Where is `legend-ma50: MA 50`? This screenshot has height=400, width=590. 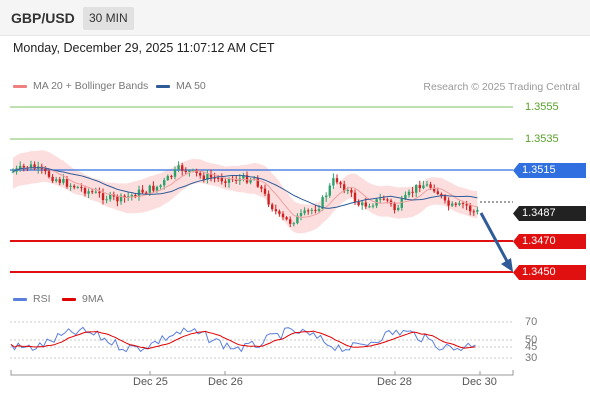
legend-ma50: MA 50 is located at coordinates (181, 86).